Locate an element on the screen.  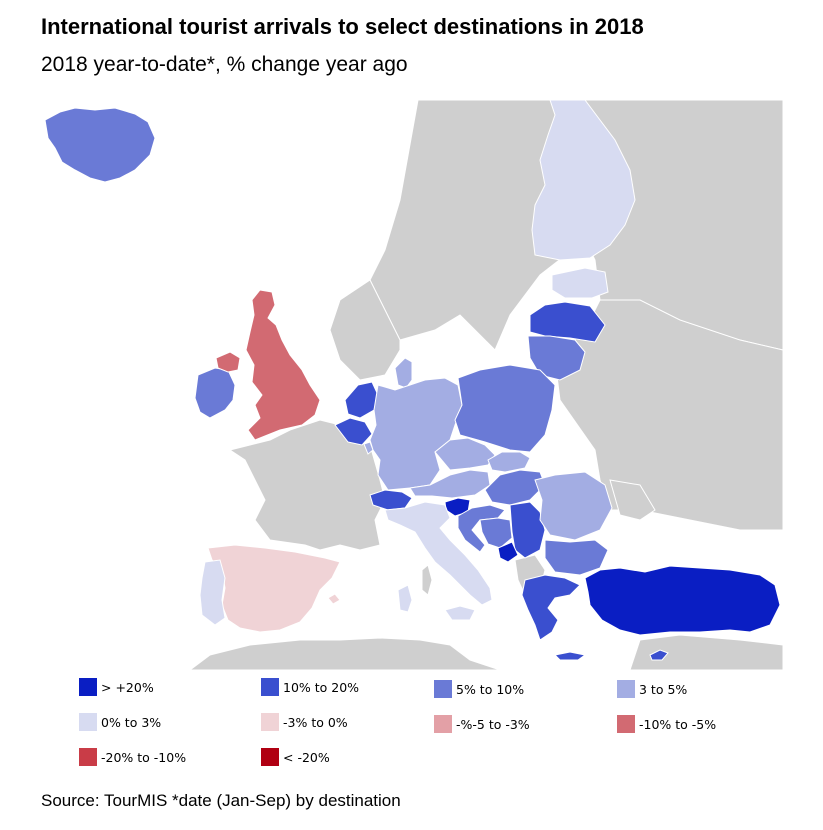
region-bulgaria is located at coordinates (576, 557).